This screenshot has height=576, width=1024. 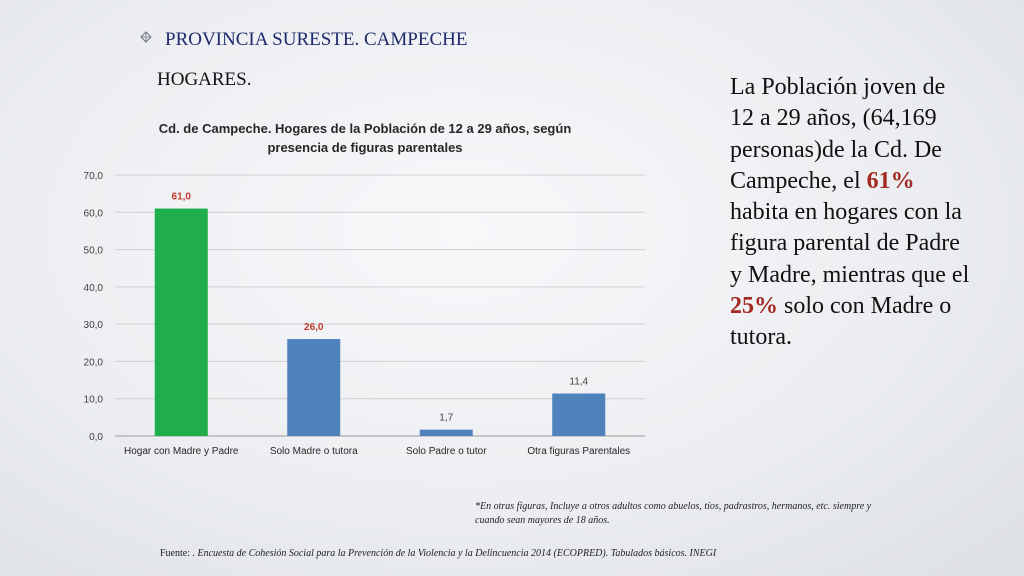 I want to click on summary-highlight-25: 25%, so click(x=754, y=306).